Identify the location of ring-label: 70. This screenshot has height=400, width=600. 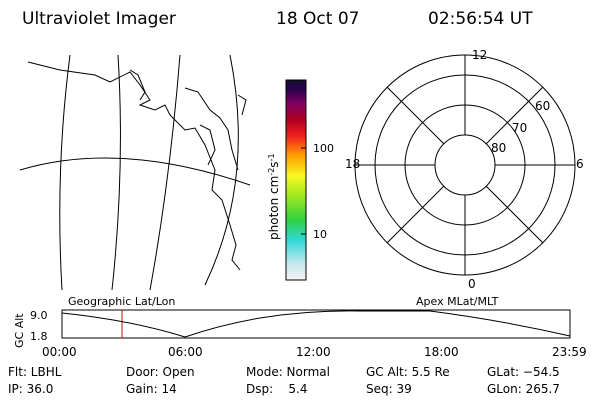
(519, 128).